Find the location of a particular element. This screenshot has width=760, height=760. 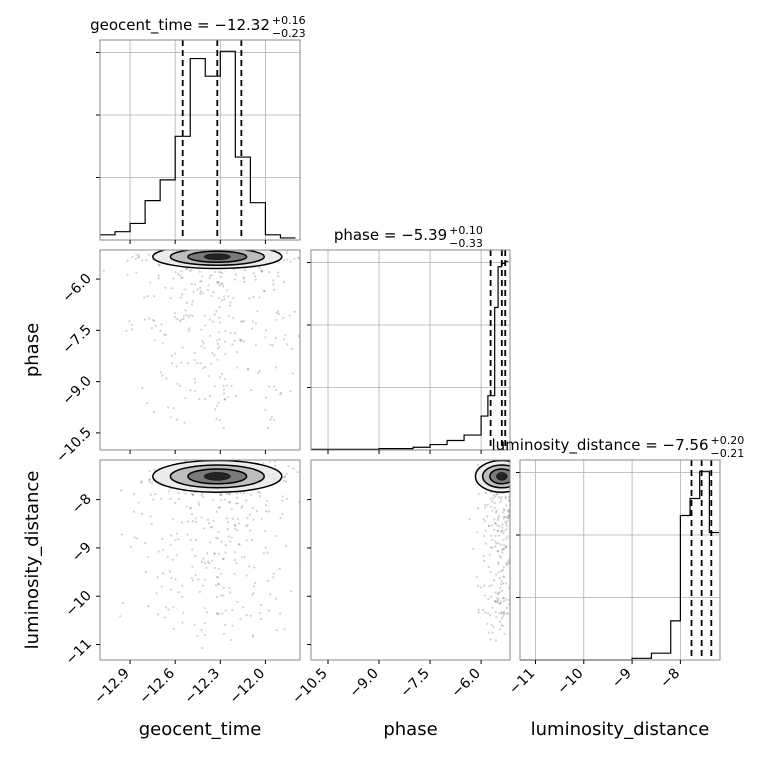

histogram-luminosity_distance is located at coordinates (620, 565).